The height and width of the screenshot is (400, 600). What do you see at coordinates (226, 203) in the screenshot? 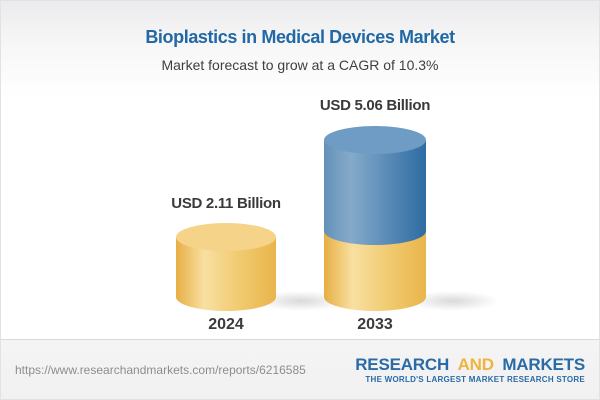
I see `value-label-2024: USD 2.11 Billion` at bounding box center [226, 203].